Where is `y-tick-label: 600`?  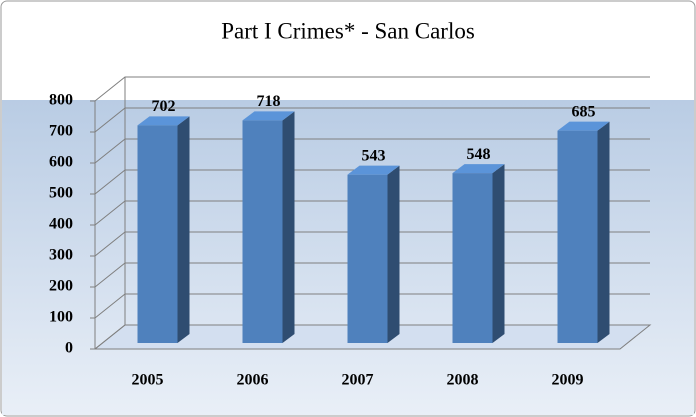 y-tick-label: 600 is located at coordinates (61, 162).